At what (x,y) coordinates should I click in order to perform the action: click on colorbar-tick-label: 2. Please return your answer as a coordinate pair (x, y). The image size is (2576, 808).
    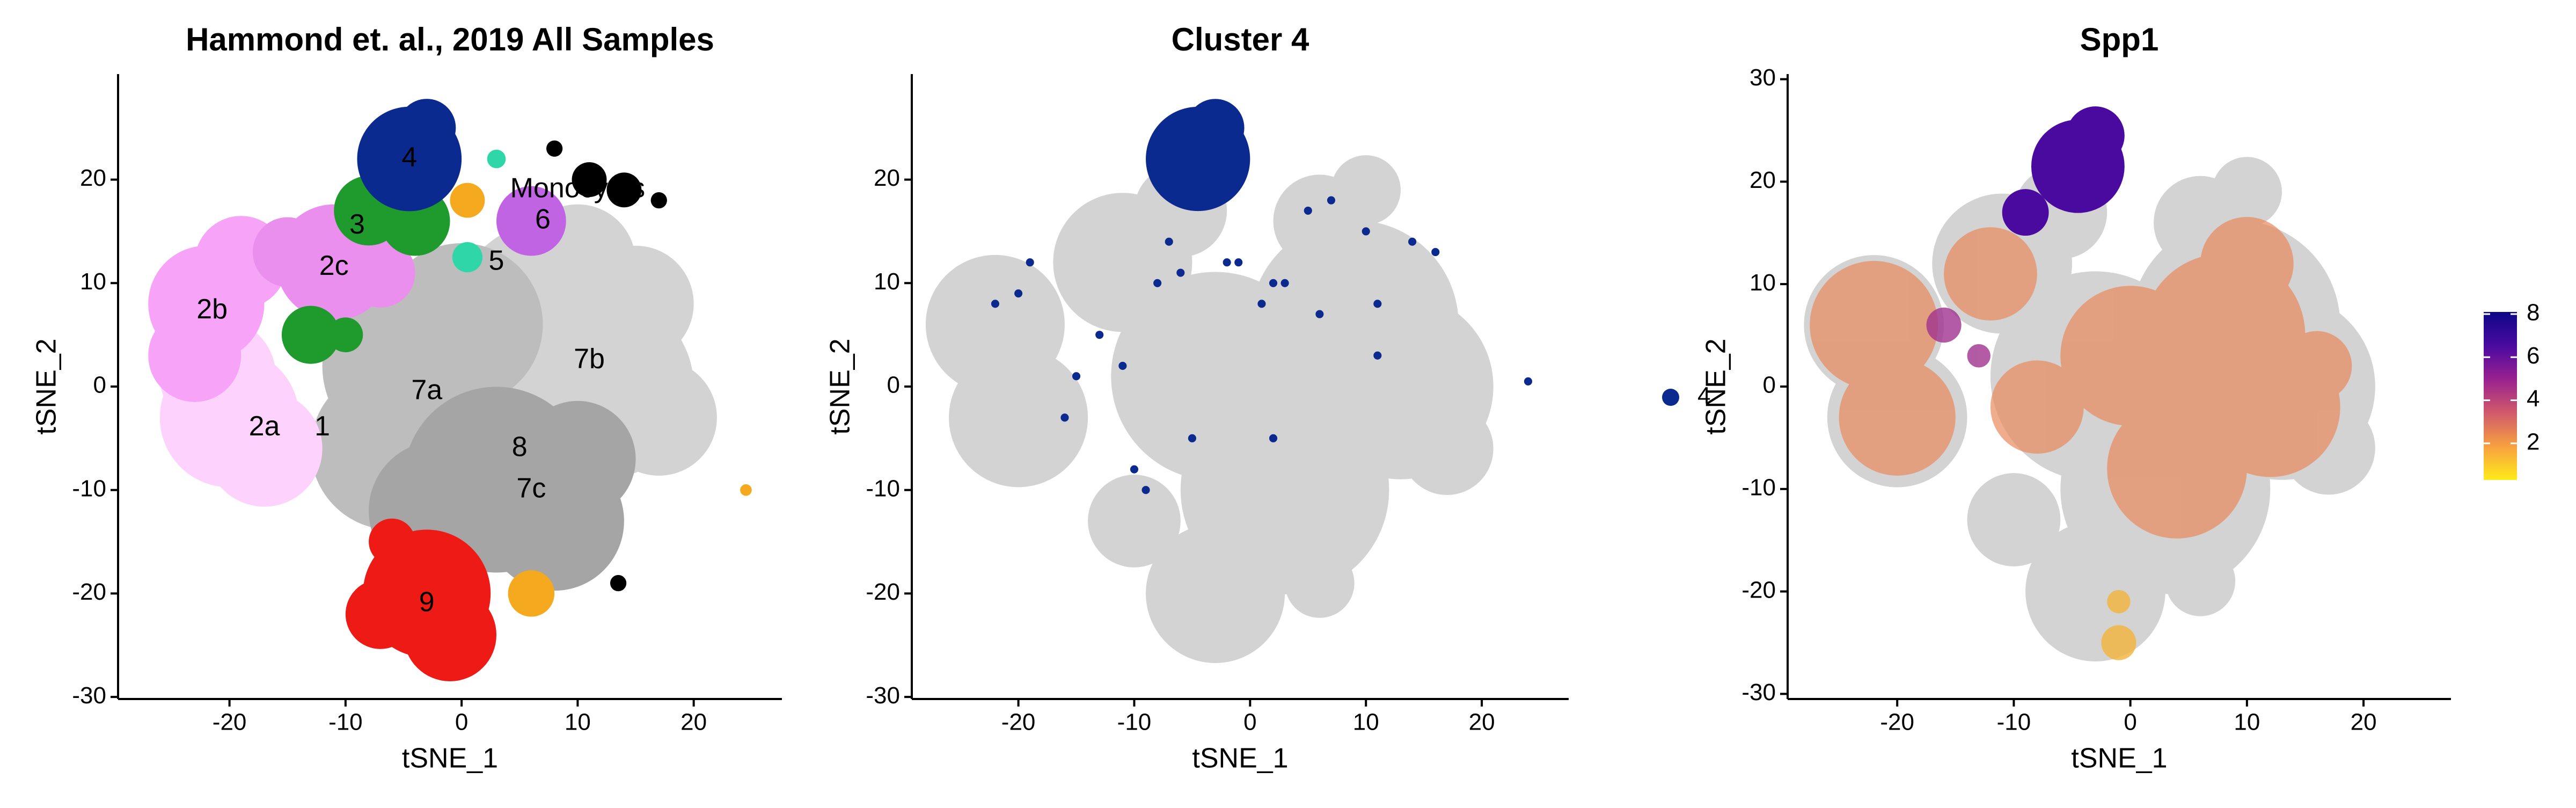
    Looking at the image, I should click on (2533, 441).